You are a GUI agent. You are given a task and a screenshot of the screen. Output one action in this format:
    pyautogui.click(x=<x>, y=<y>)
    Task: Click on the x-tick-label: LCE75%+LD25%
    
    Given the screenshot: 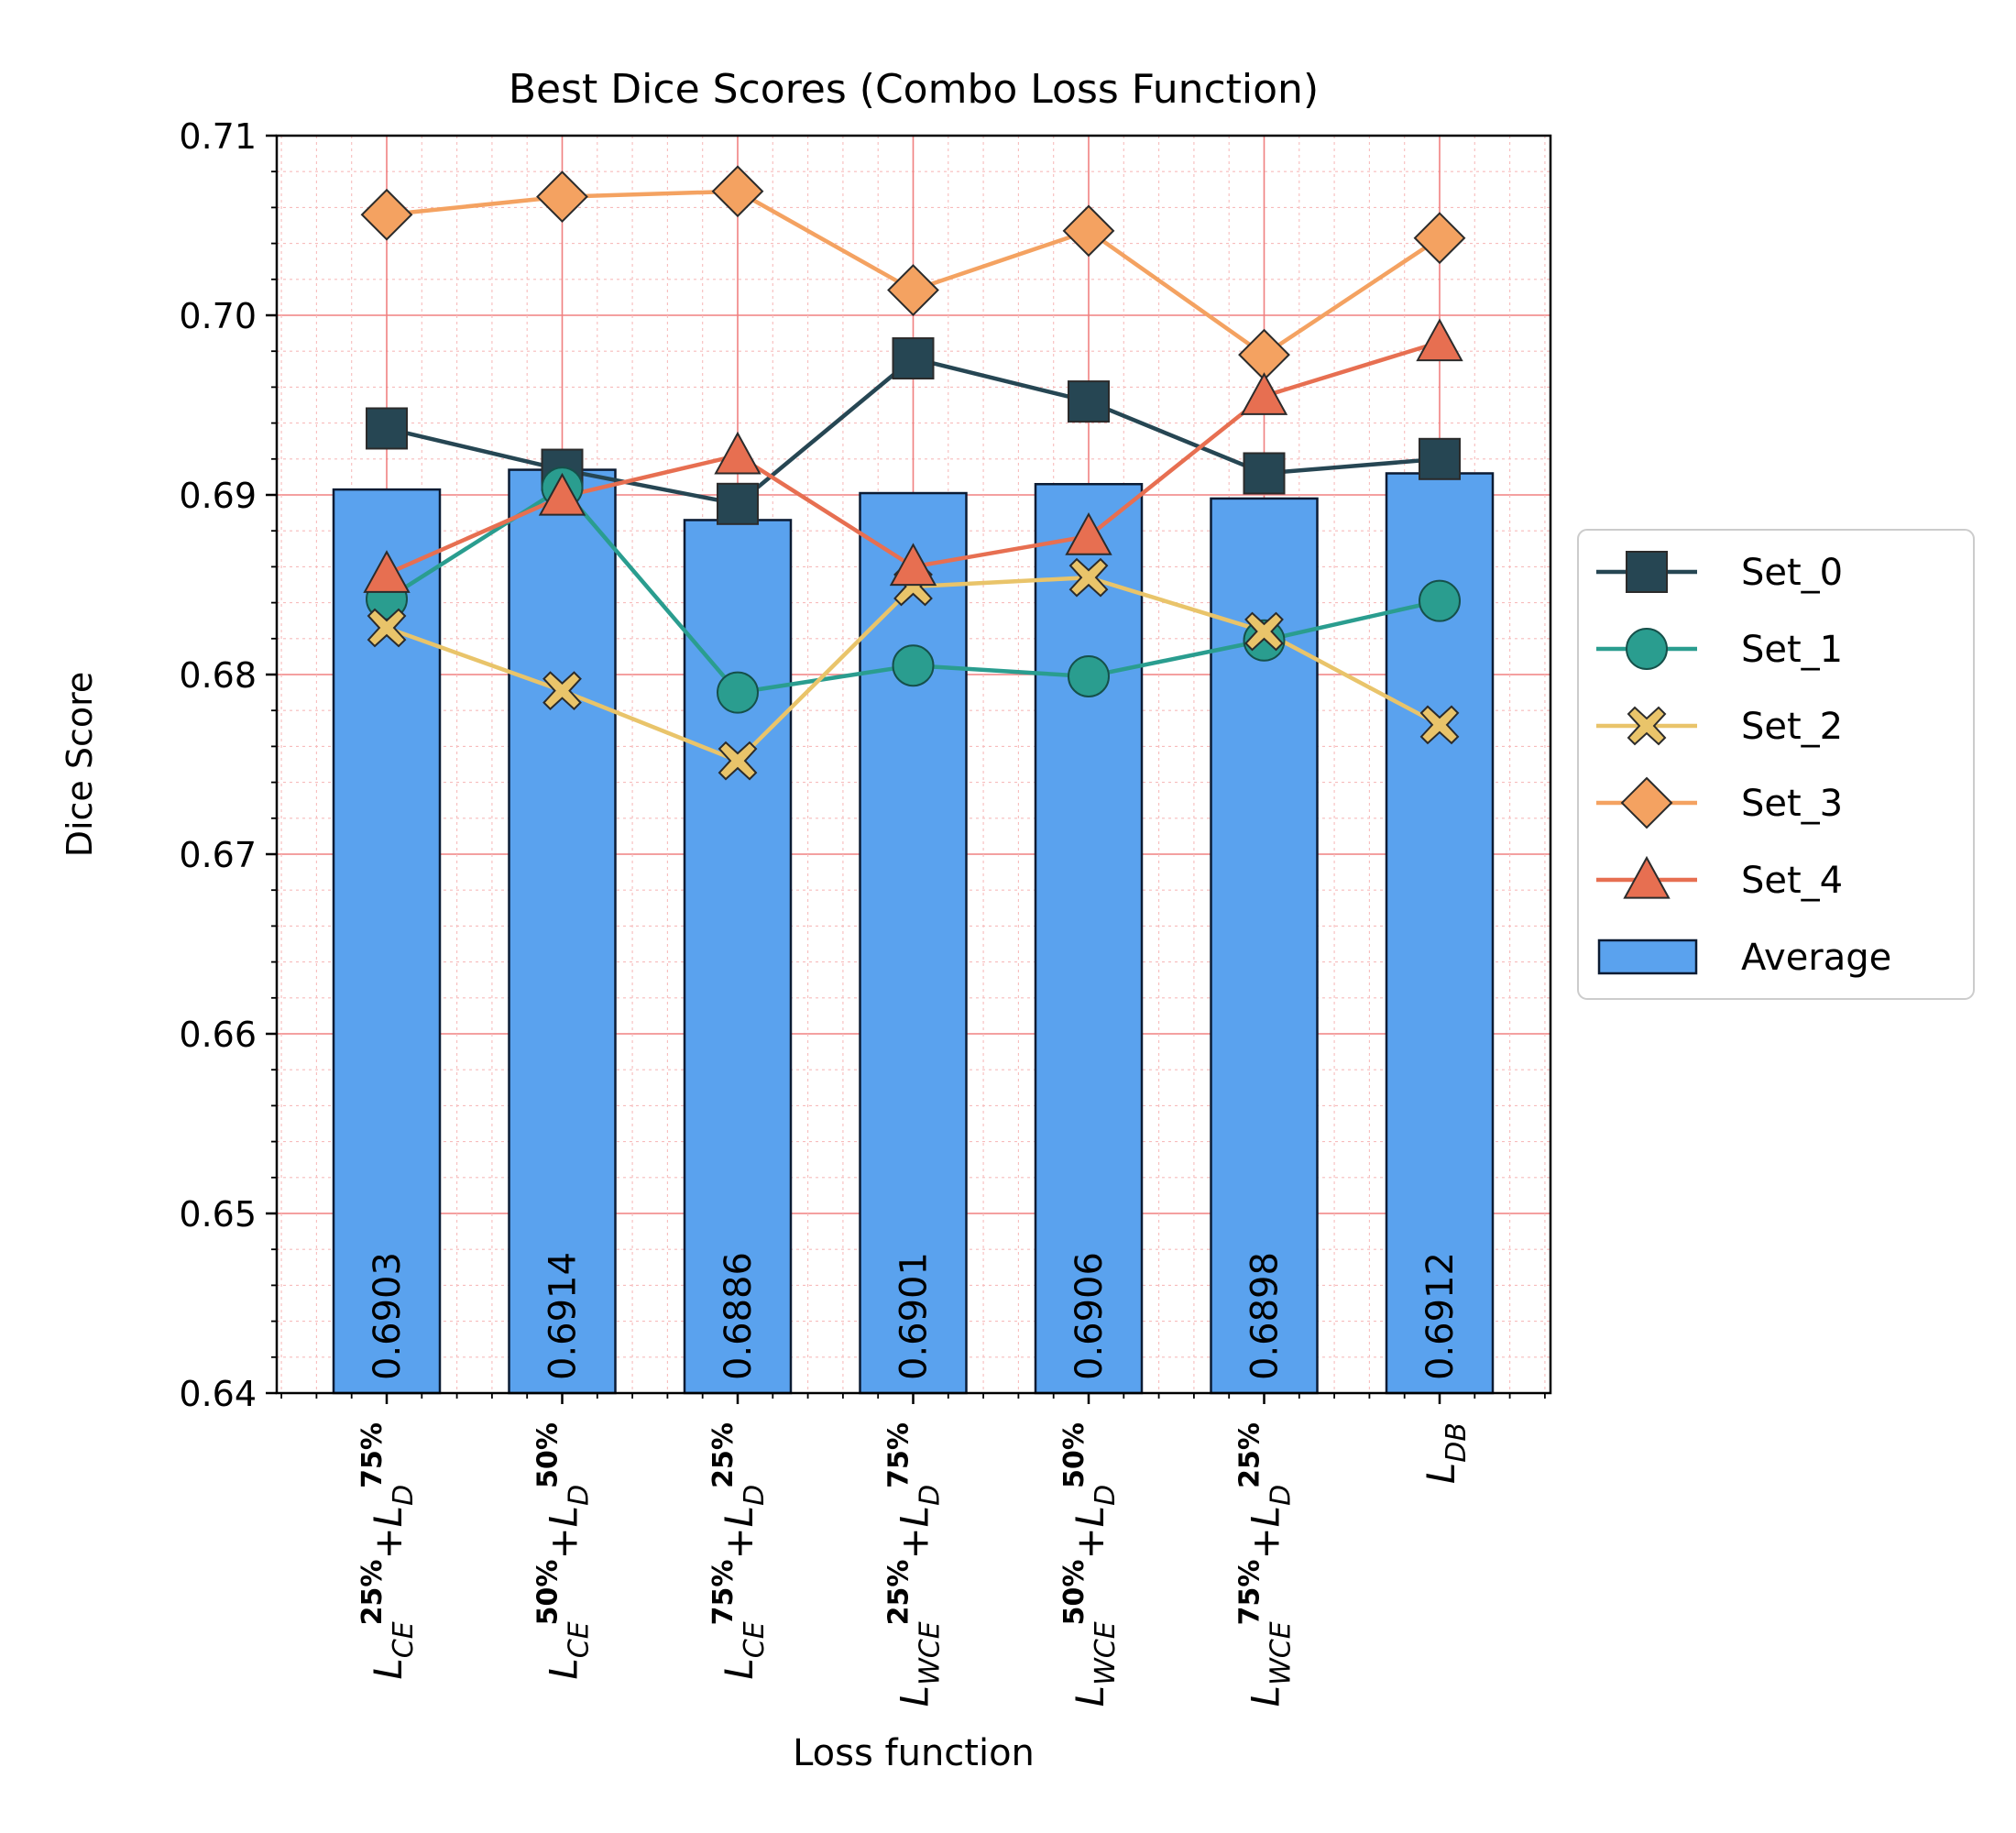 What is the action you would take?
    pyautogui.click(x=739, y=1551)
    